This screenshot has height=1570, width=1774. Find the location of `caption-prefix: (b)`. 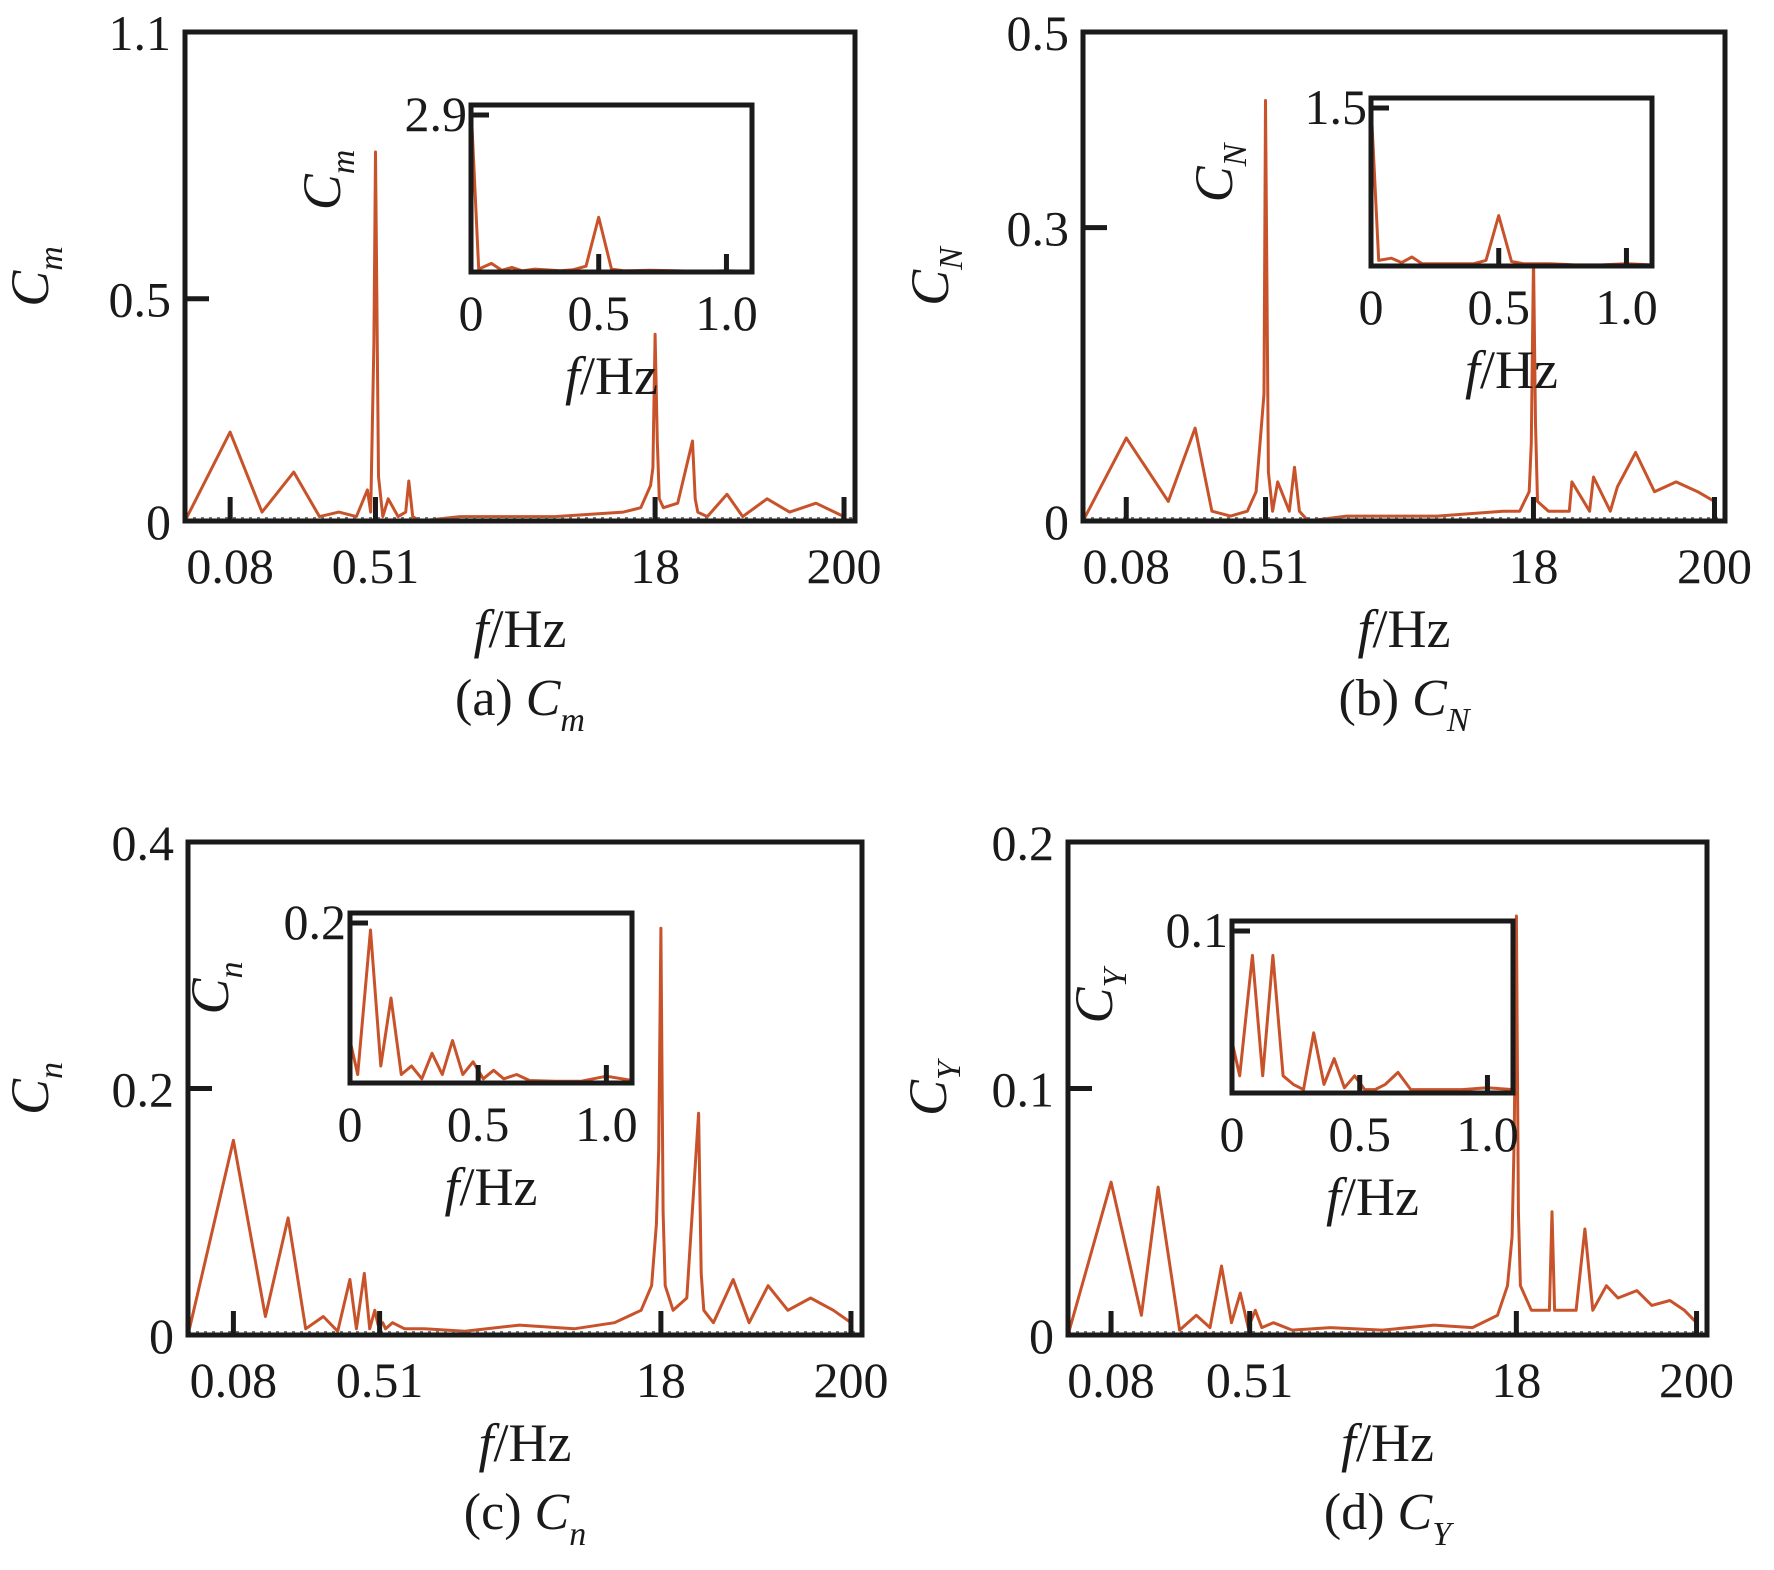

caption-prefix: (b) is located at coordinates (1375, 698).